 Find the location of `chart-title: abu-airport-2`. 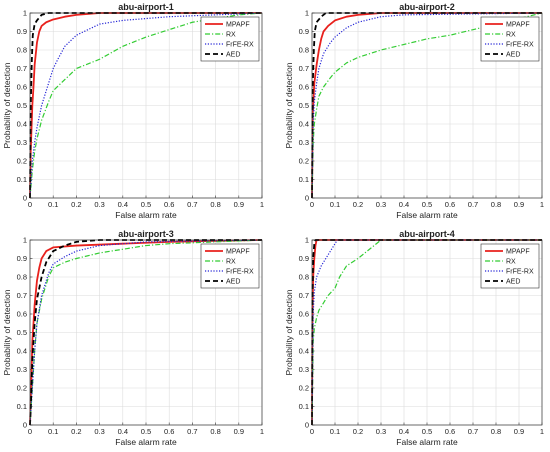

chart-title: abu-airport-2 is located at coordinates (427, 7).